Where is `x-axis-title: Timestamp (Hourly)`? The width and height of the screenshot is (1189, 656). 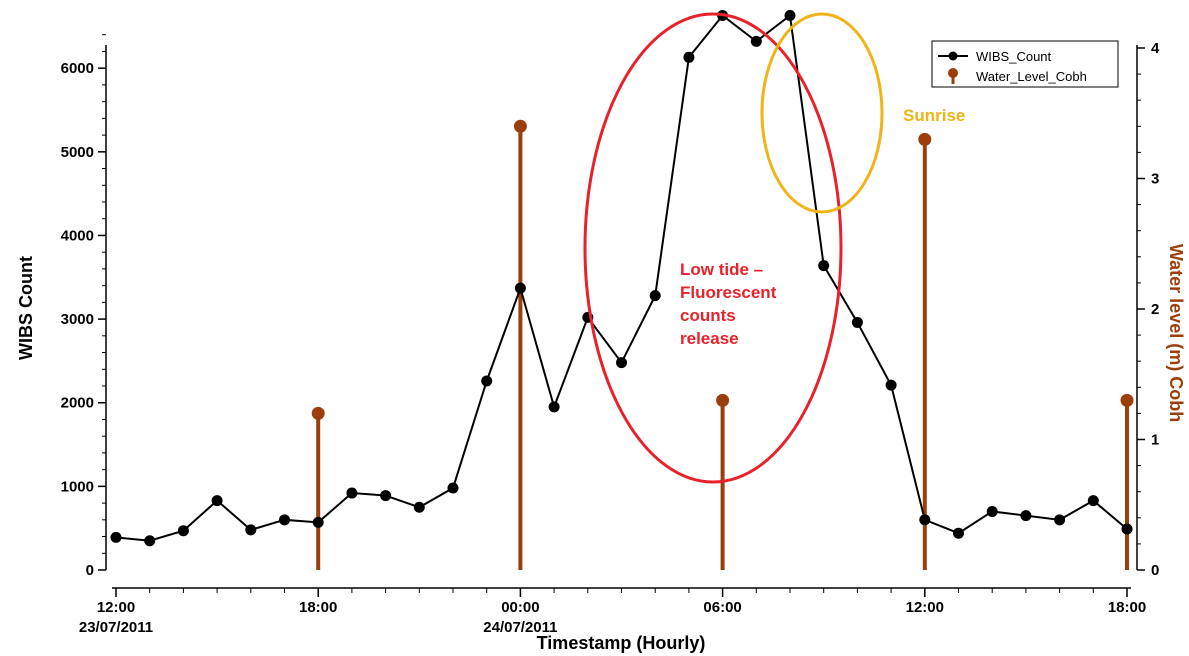 x-axis-title: Timestamp (Hourly) is located at coordinates (621, 643).